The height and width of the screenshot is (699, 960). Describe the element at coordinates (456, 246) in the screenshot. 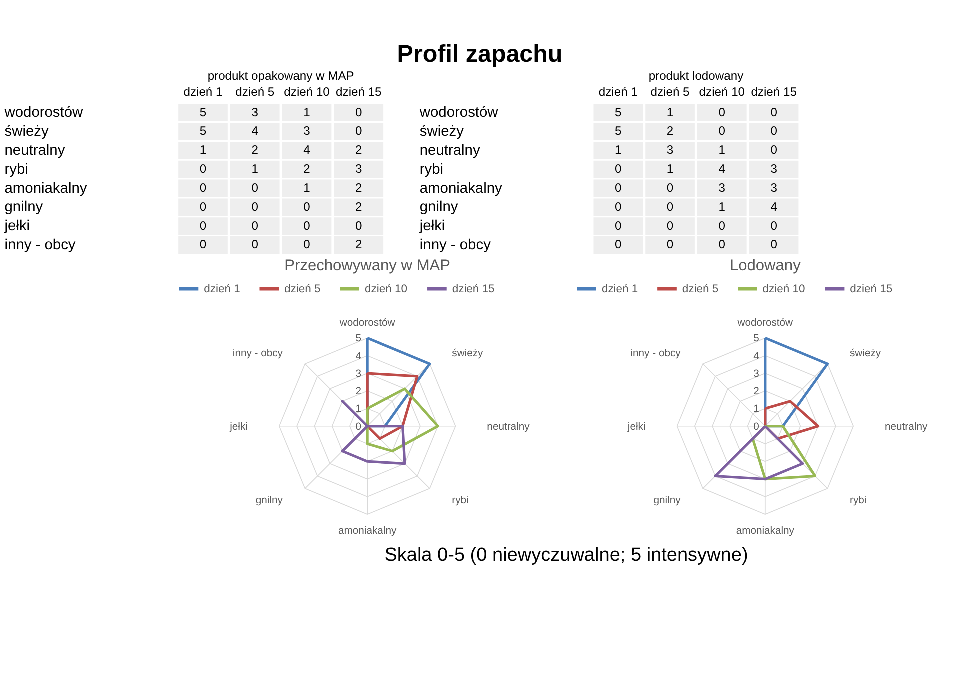

I see `y-tick-label: inny - obcy` at that location.